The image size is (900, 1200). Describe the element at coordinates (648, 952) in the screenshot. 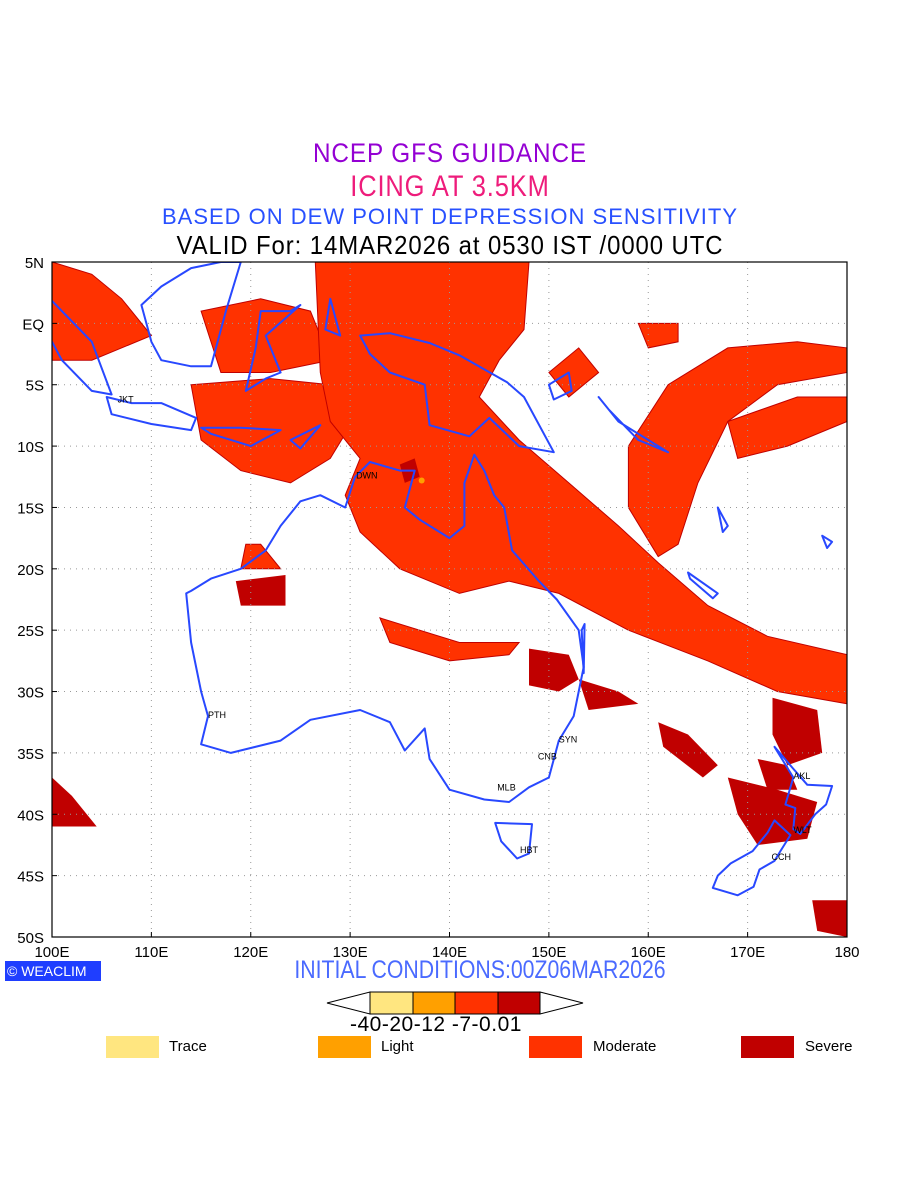

I see `lon-label: 160E` at that location.